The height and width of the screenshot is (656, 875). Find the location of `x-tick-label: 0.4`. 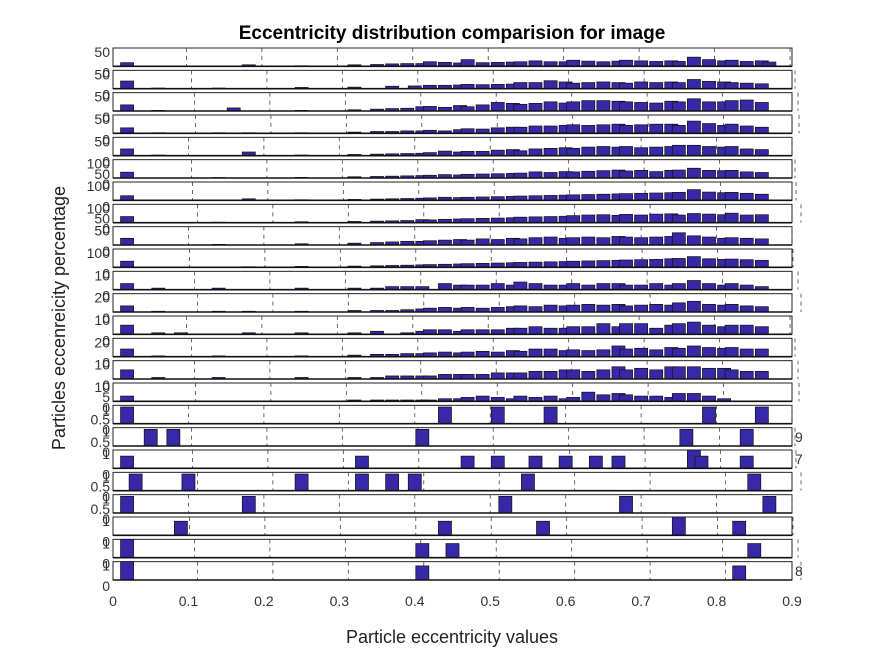

x-tick-label: 0.4 is located at coordinates (415, 601).